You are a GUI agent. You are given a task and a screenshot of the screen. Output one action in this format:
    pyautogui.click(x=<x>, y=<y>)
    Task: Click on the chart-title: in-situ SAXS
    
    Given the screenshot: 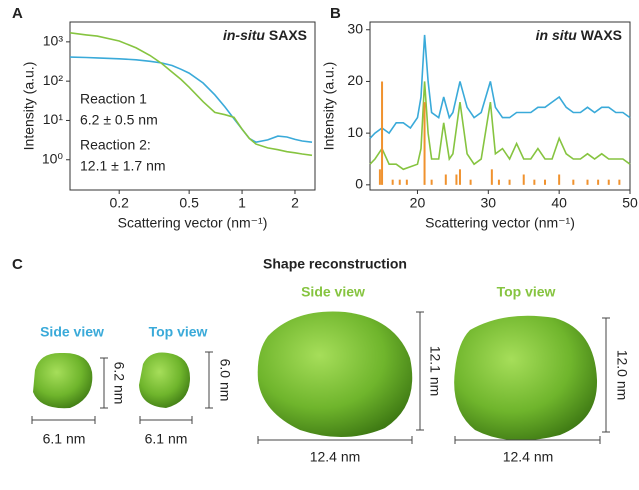 What is the action you would take?
    pyautogui.click(x=265, y=35)
    